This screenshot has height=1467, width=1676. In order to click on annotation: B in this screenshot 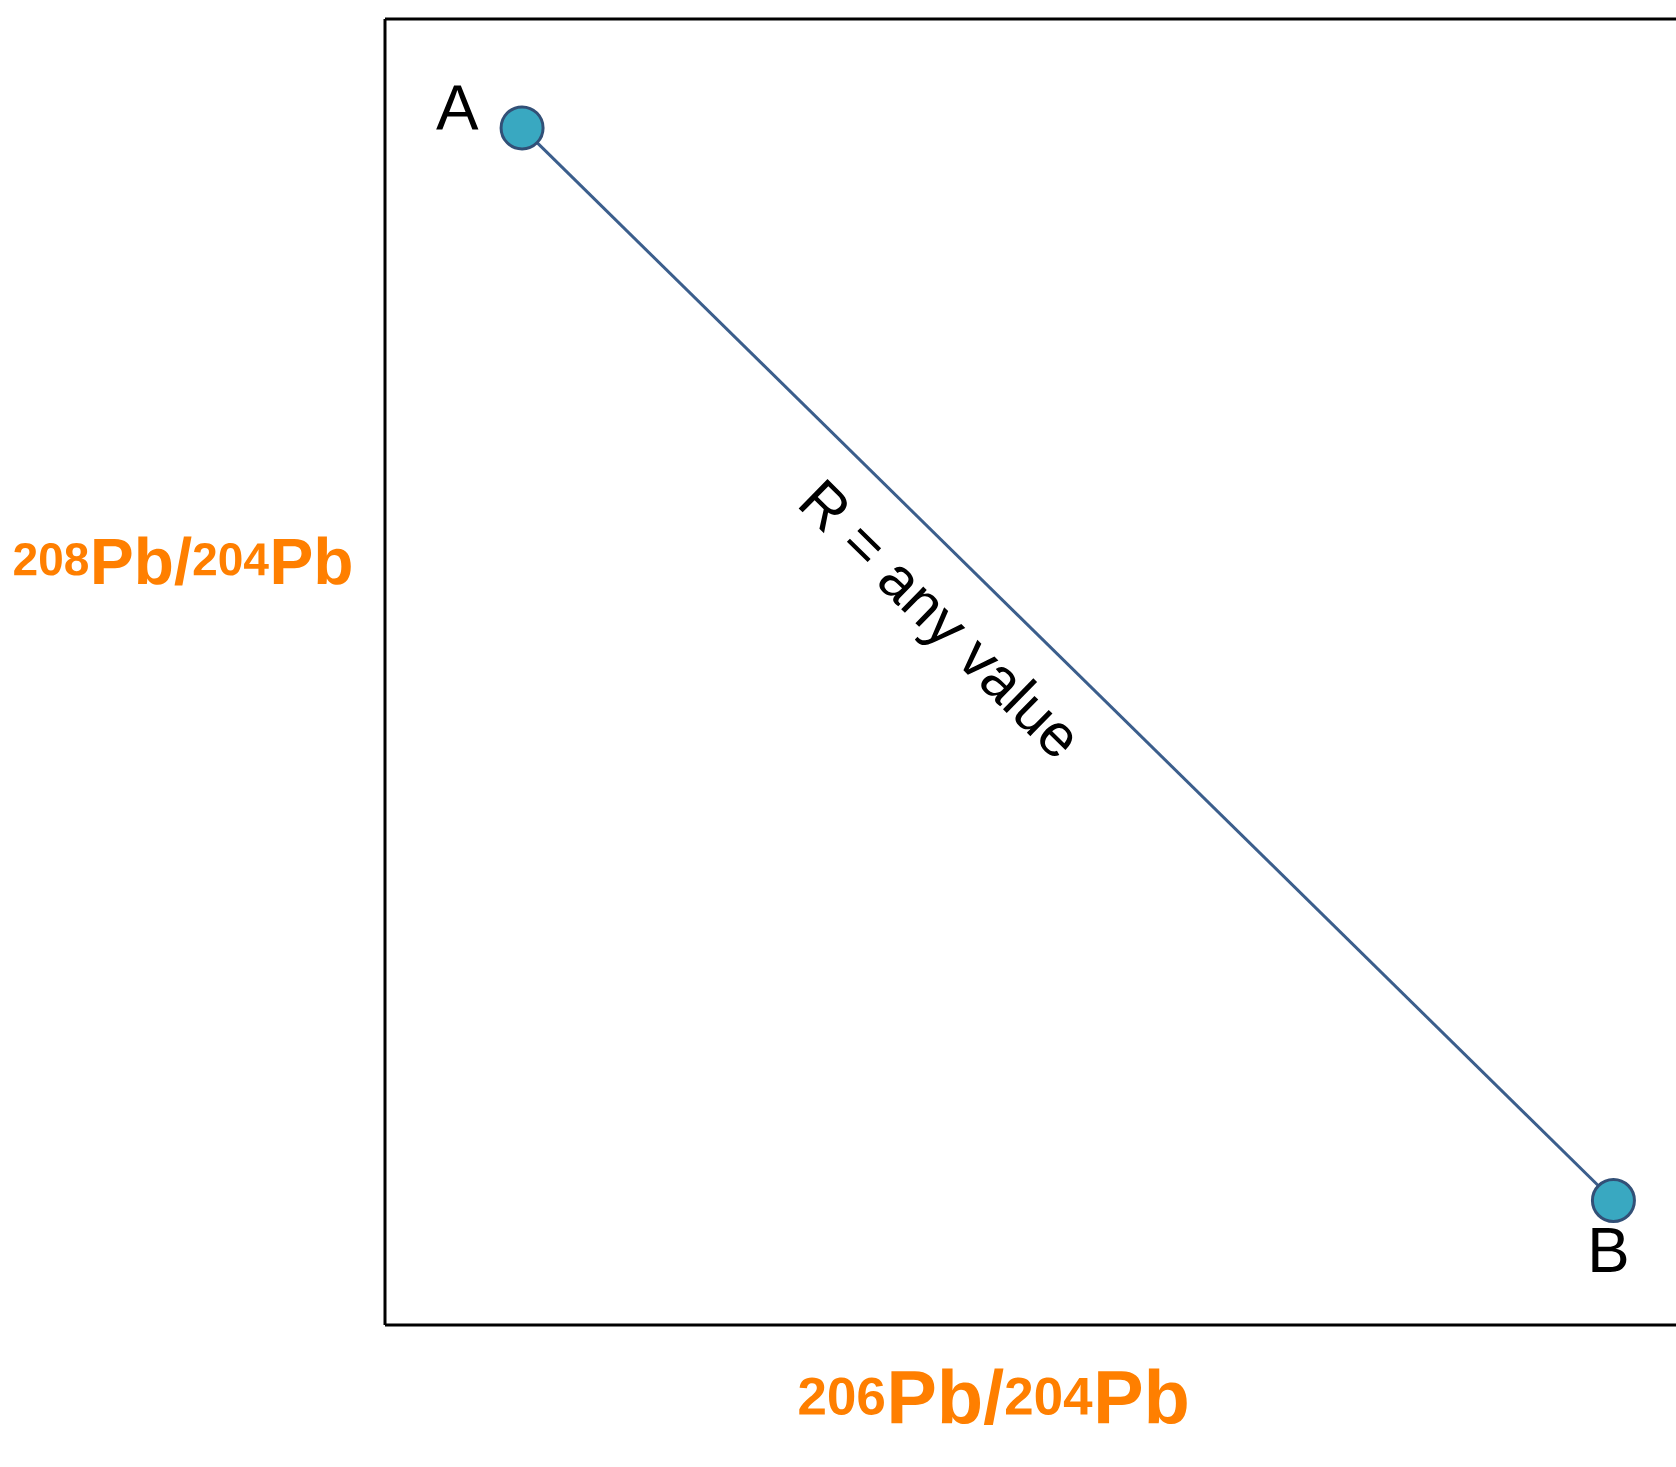, I will do `click(1609, 1250)`.